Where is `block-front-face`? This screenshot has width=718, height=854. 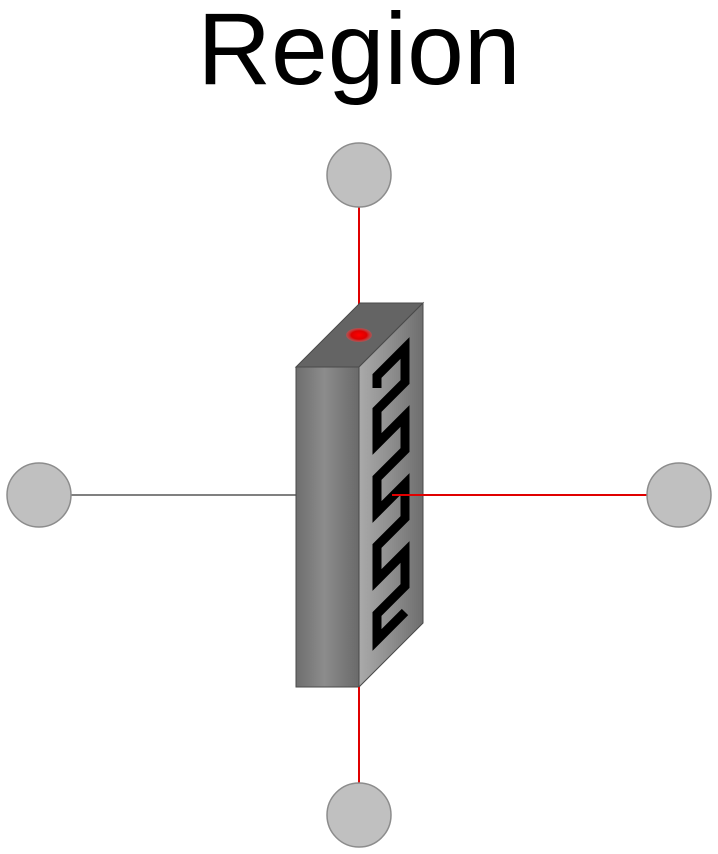
block-front-face is located at coordinates (327, 527).